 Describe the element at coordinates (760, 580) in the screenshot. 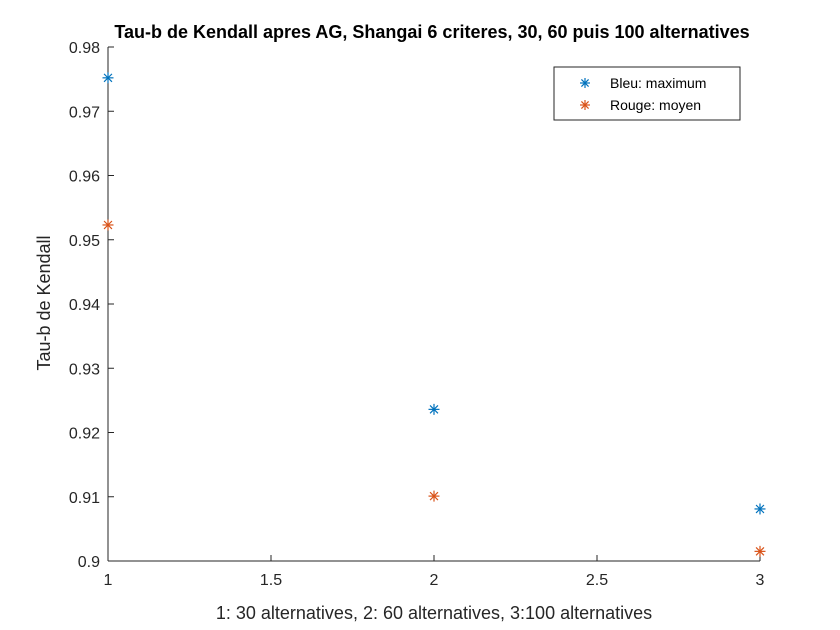

I see `x-tick-label: 3` at that location.